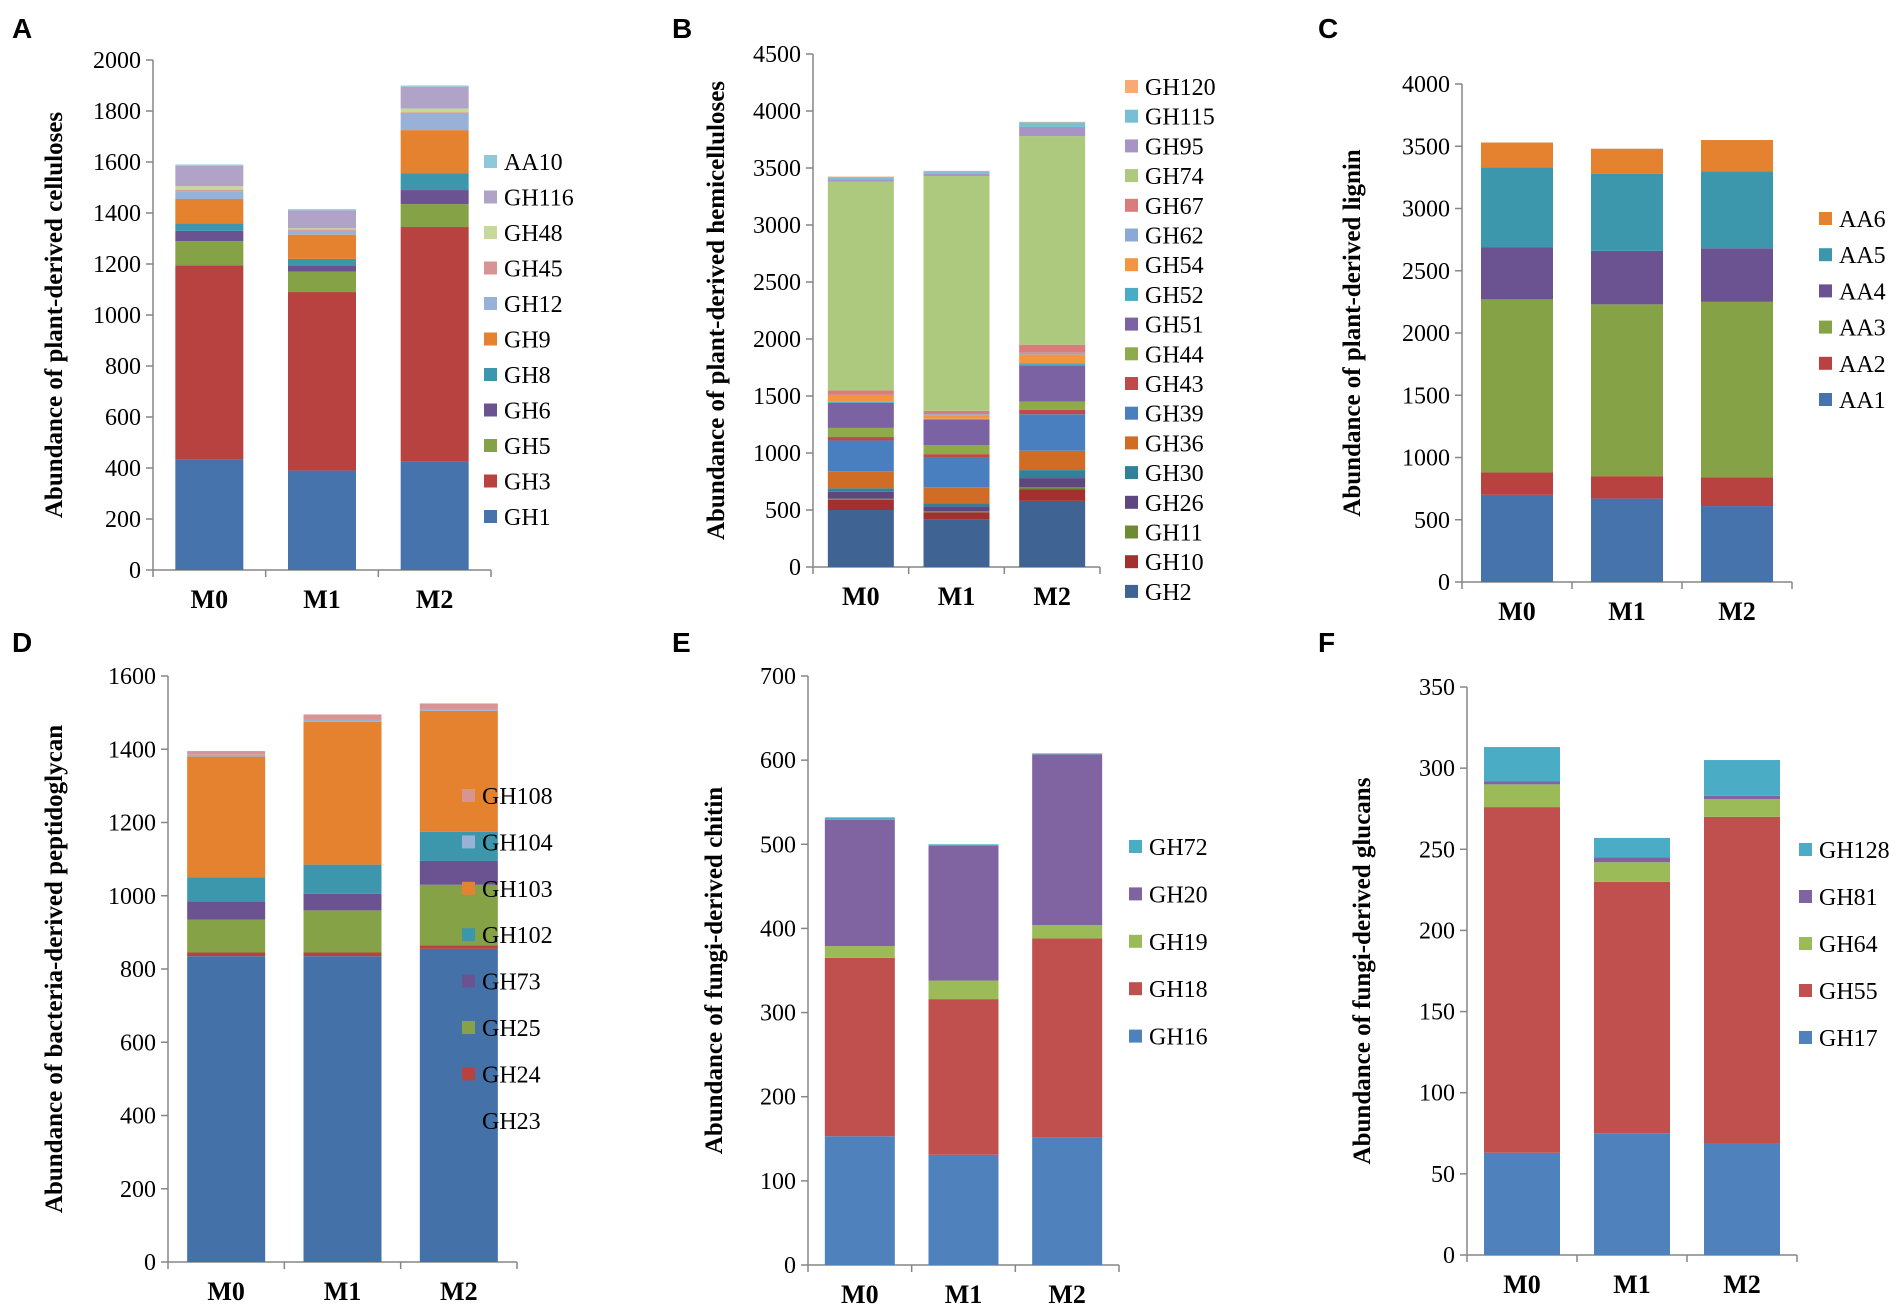 The image size is (1904, 1309). I want to click on bar-segment-m2-gh45, so click(434, 113).